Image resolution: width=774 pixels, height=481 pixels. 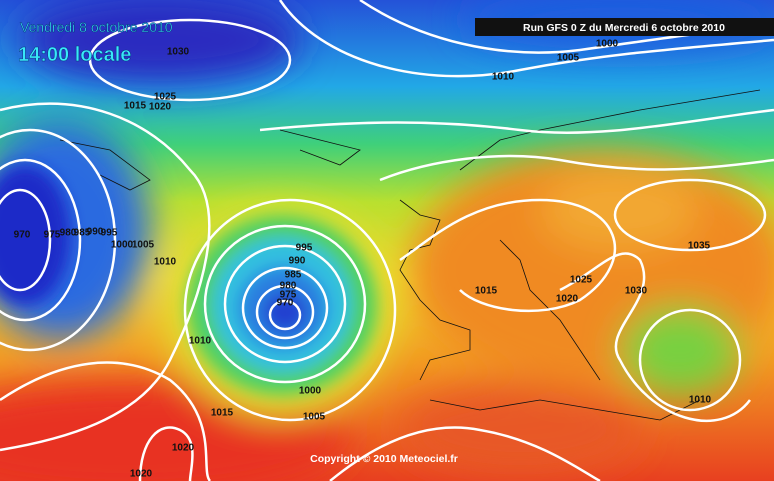 What do you see at coordinates (96, 27) in the screenshot?
I see `forecast-date: Vendredi 8 octobre 2010` at bounding box center [96, 27].